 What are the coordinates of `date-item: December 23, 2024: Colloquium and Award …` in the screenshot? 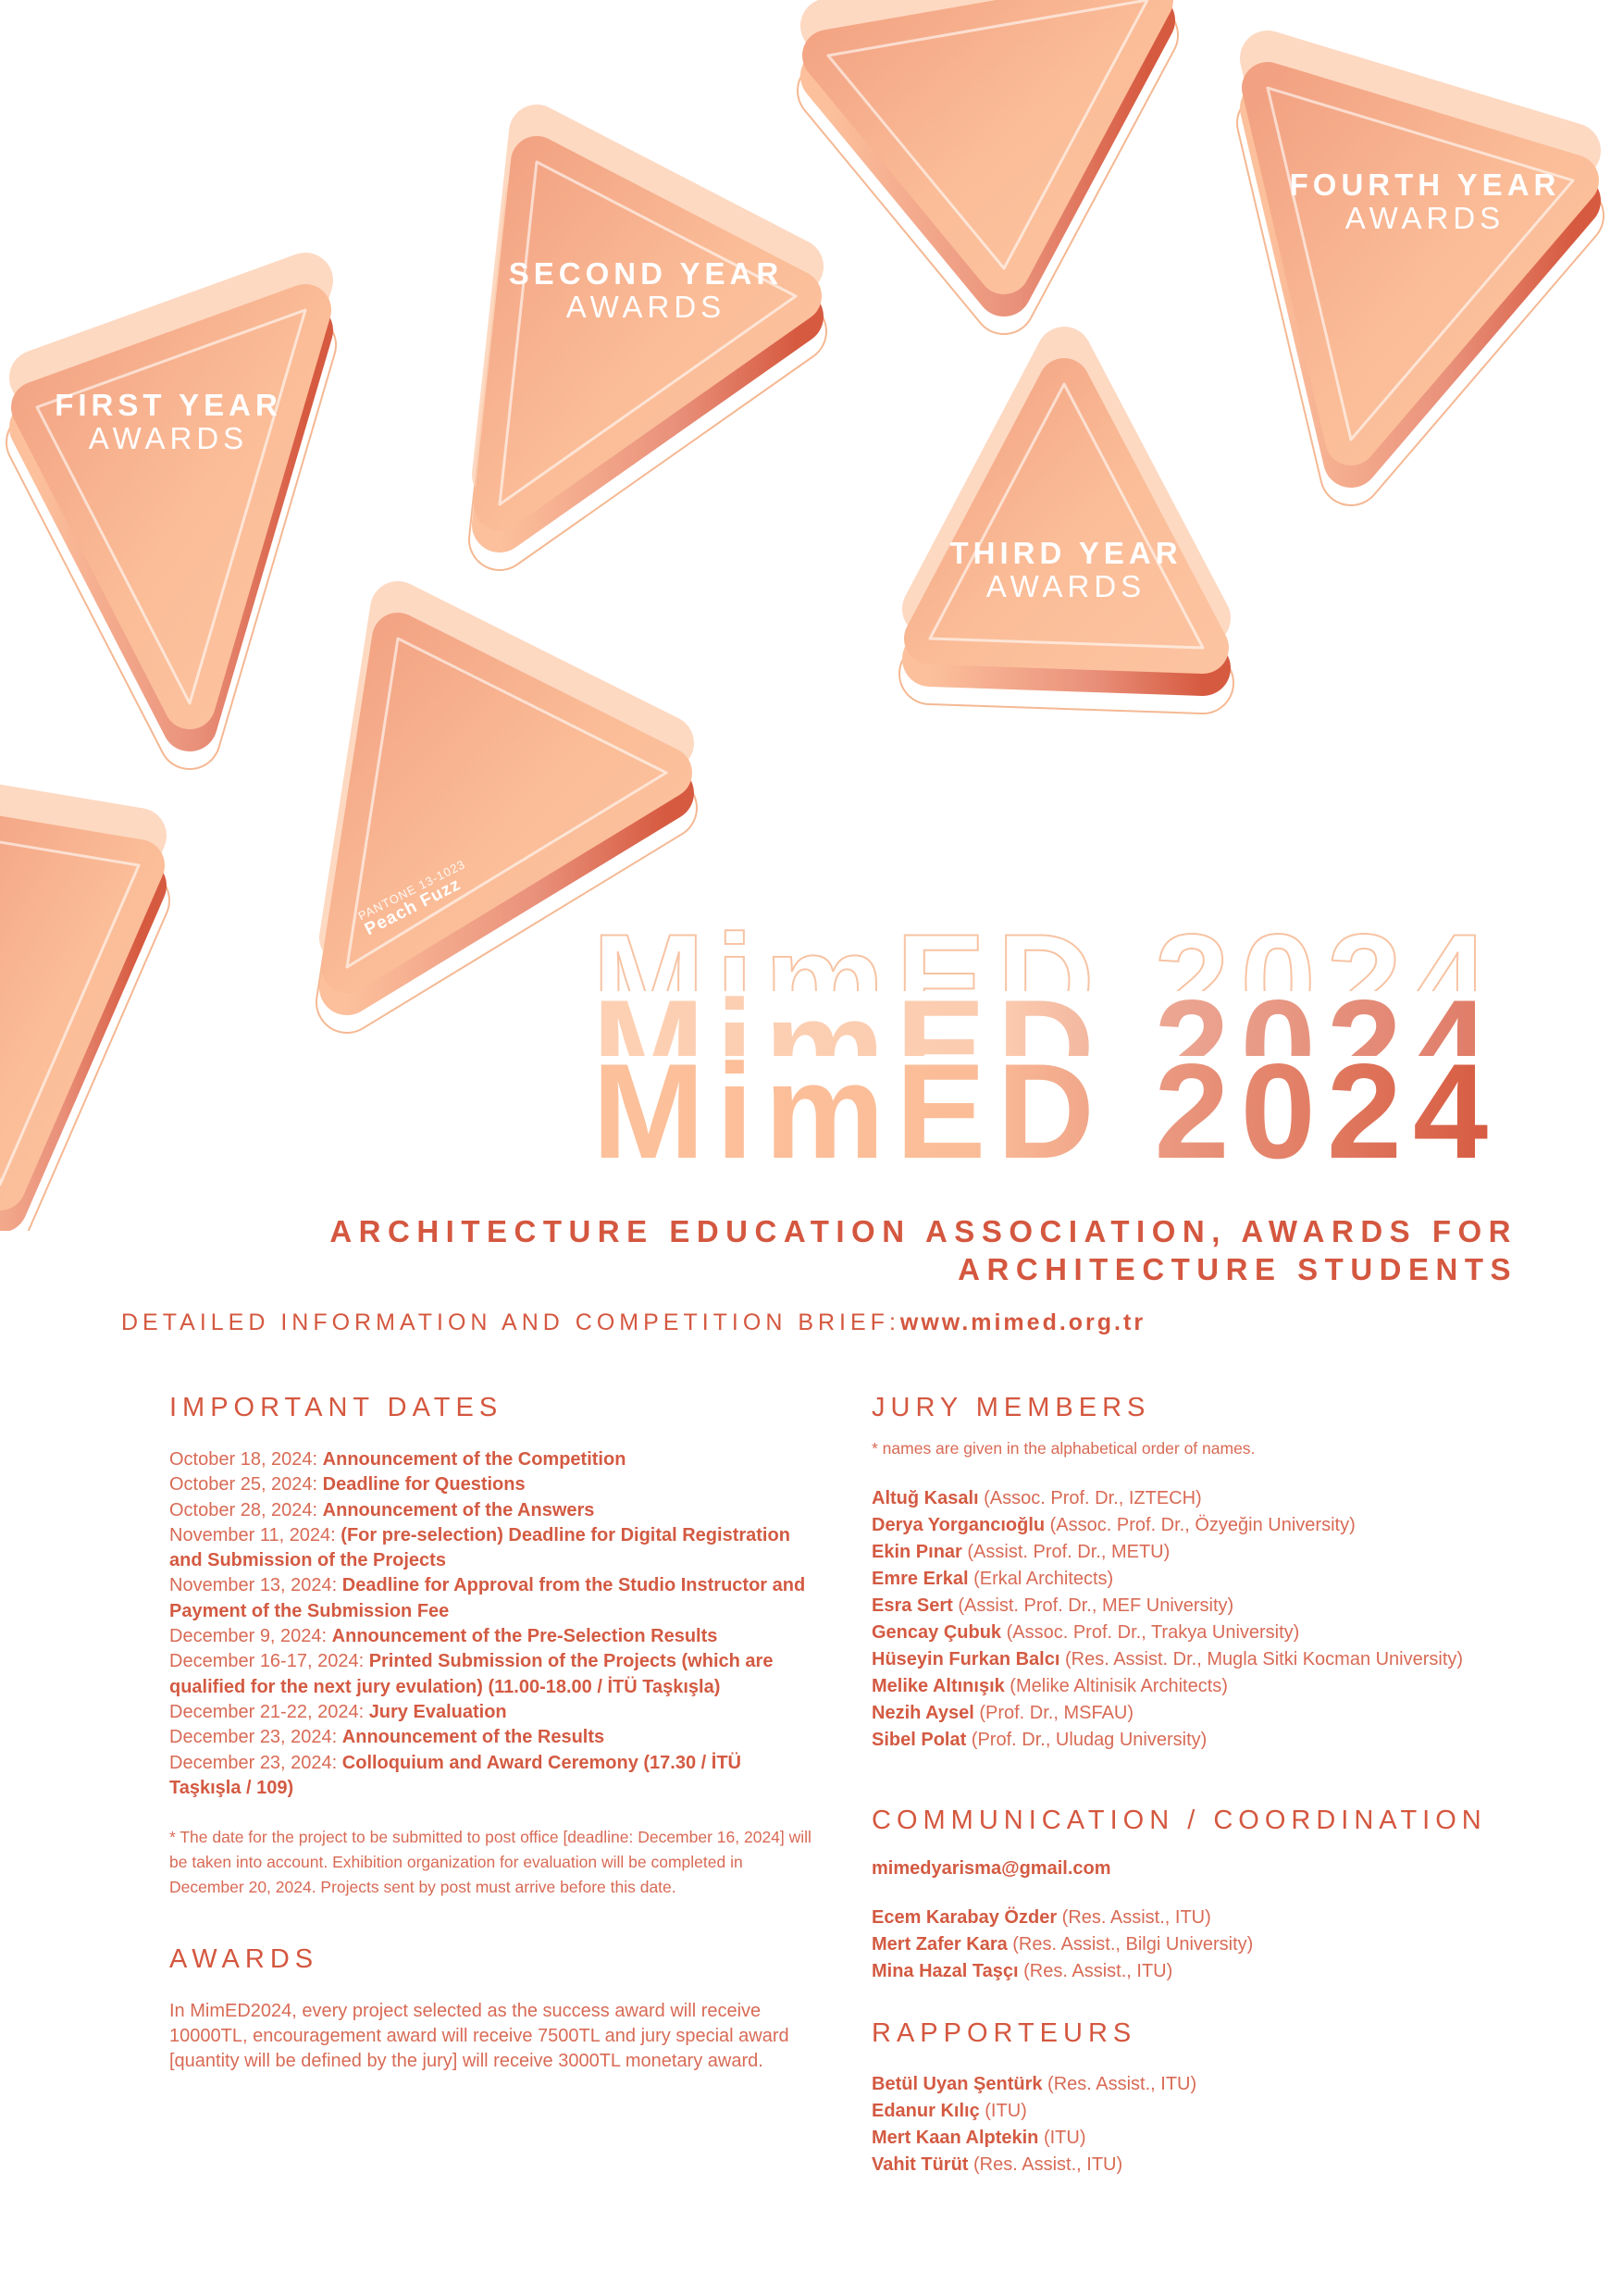 It's located at (493, 1777).